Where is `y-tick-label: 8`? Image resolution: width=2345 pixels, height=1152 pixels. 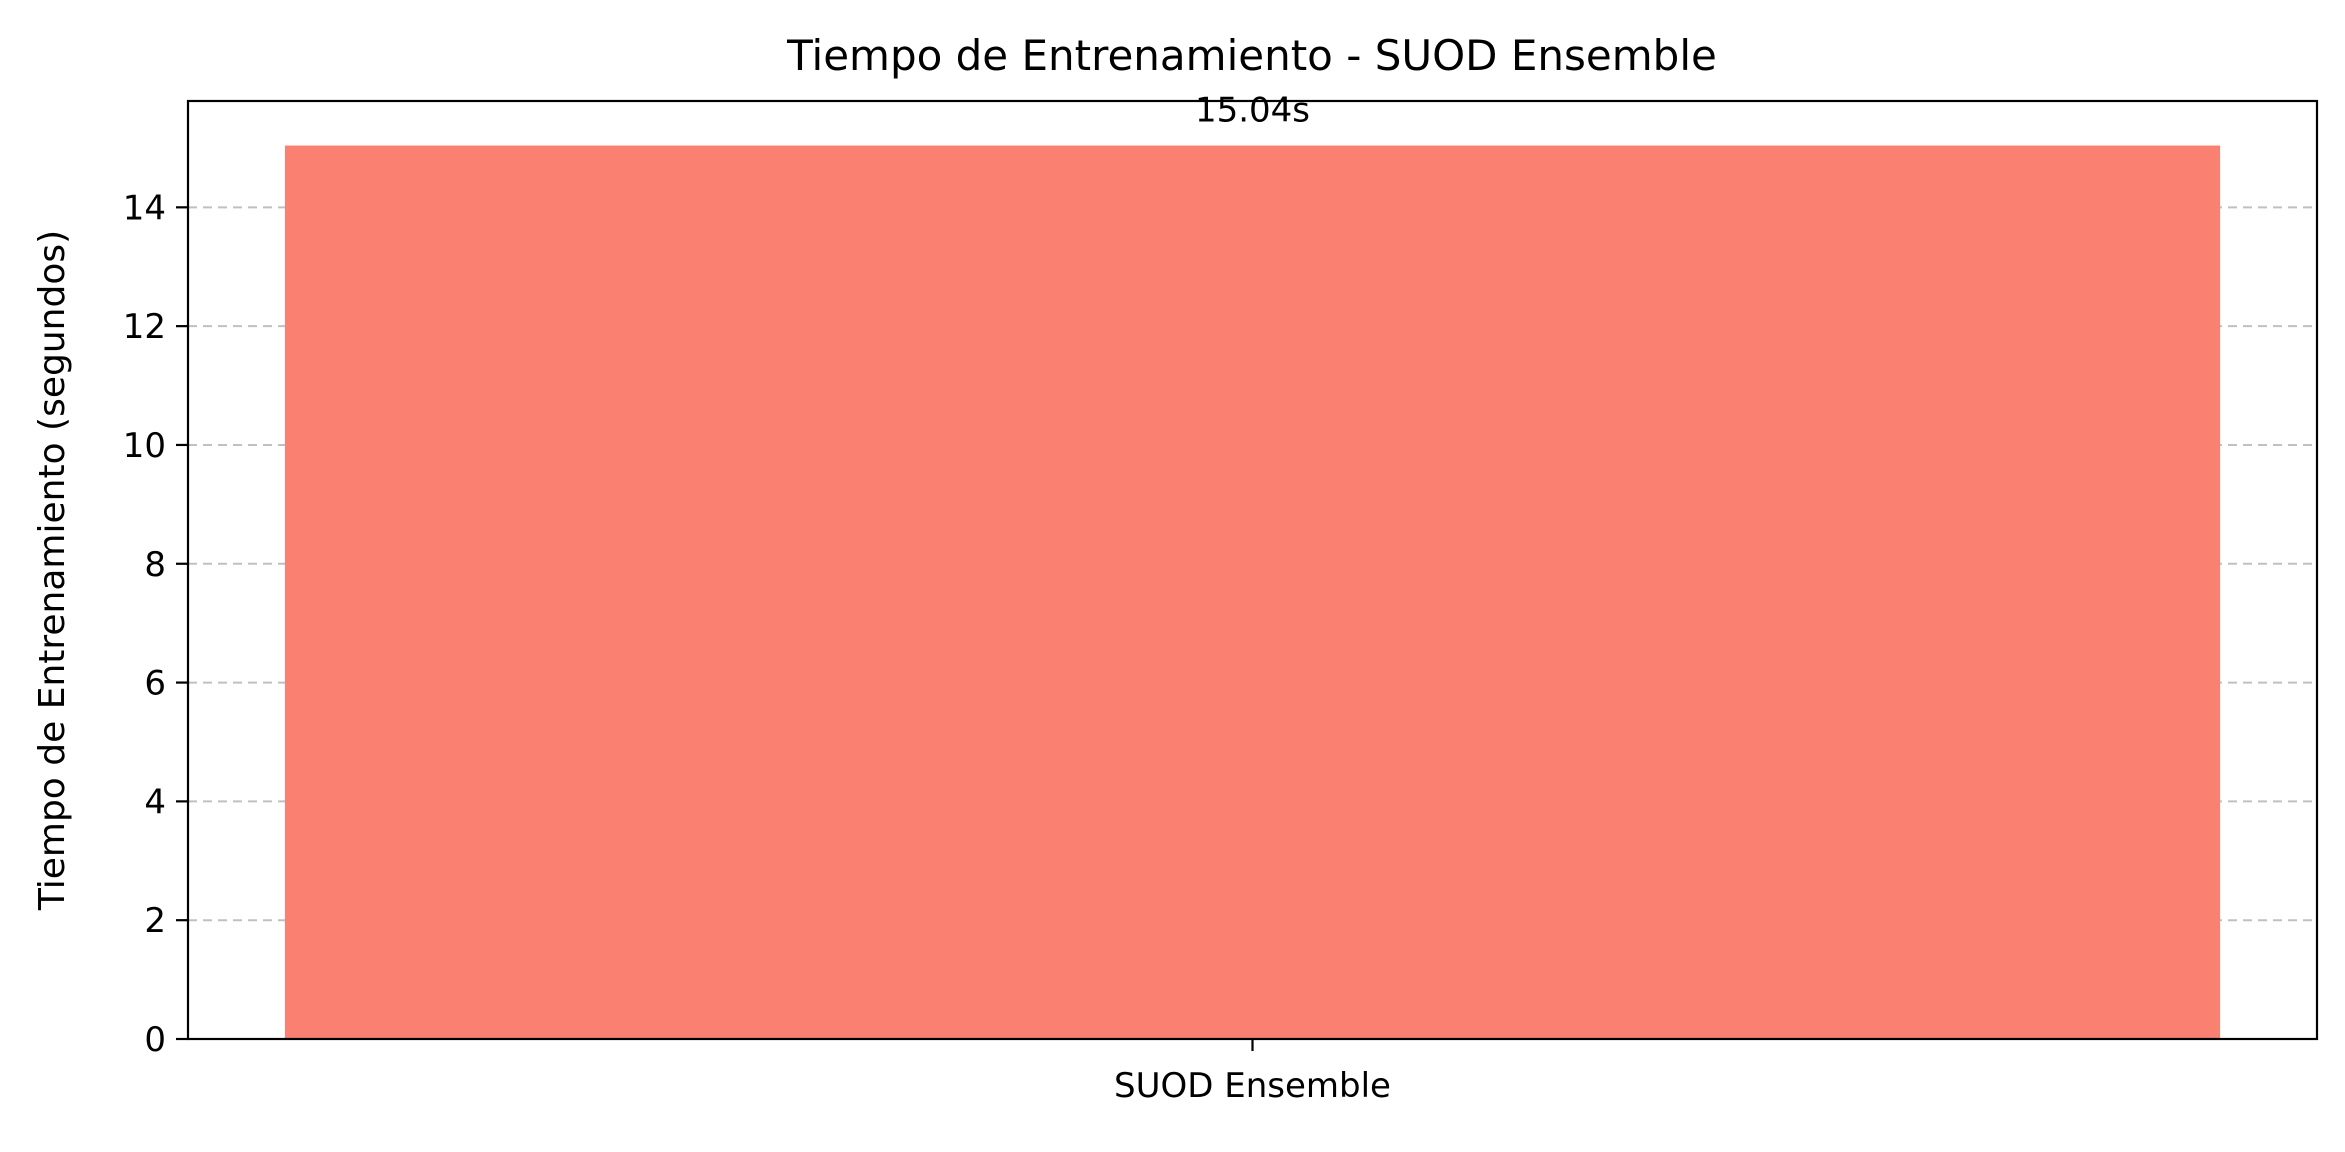
y-tick-label: 8 is located at coordinates (155, 565).